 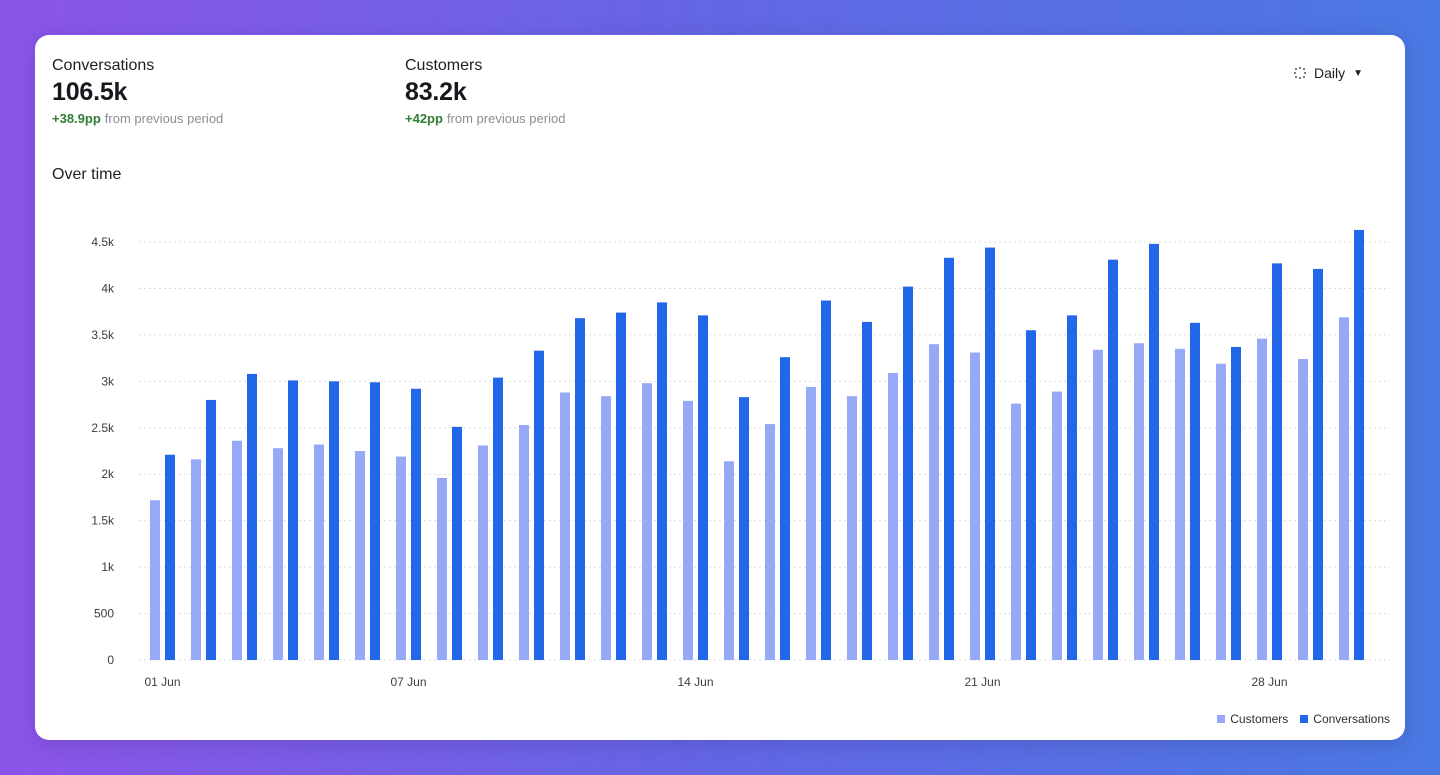 I want to click on y-tick-label: 3.5k, so click(x=103, y=335).